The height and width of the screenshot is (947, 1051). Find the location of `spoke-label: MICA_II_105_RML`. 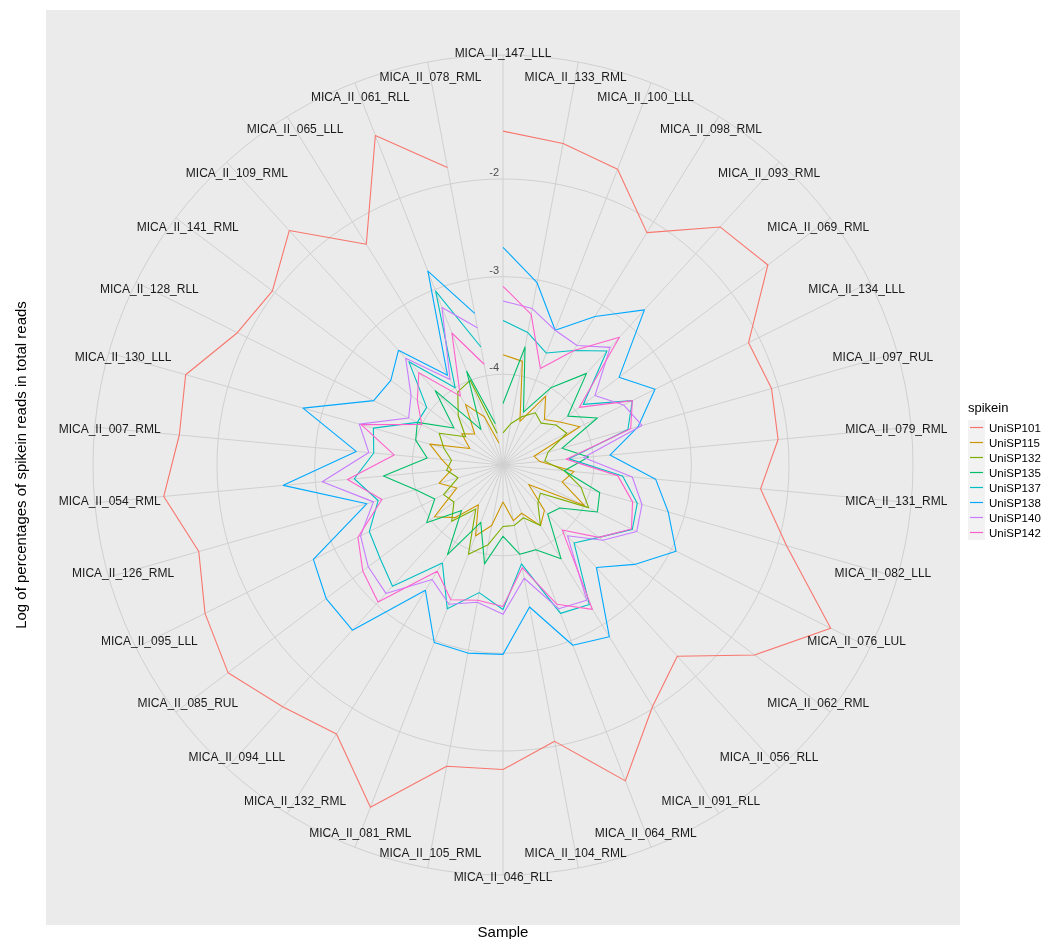

spoke-label: MICA_II_105_RML is located at coordinates (430, 853).